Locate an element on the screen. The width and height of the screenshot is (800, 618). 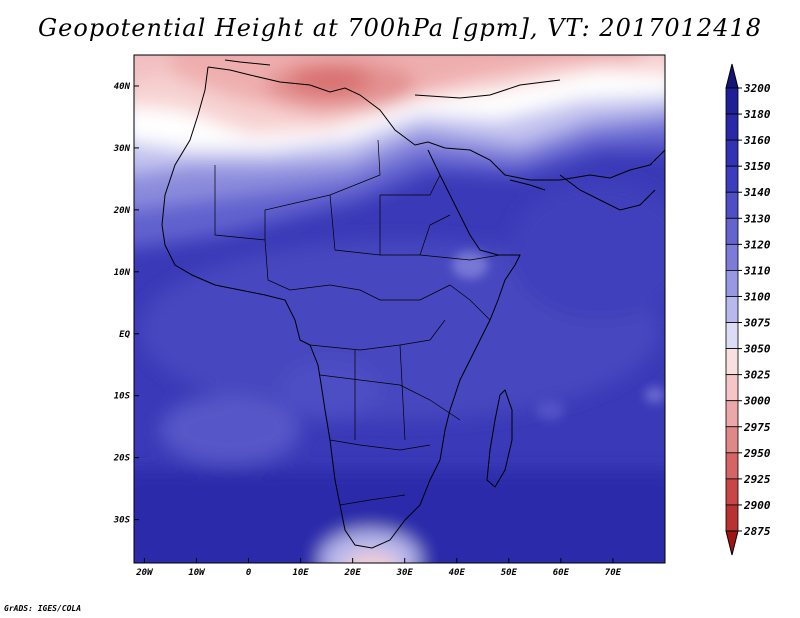
lon-tick-label: 60E is located at coordinates (561, 573).